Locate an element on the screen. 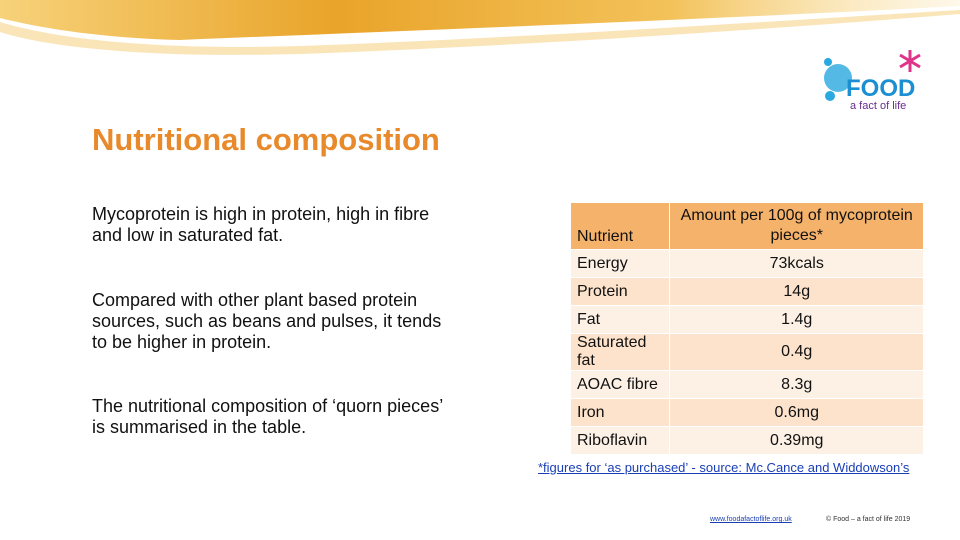 The height and width of the screenshot is (540, 960). header-cell: Amount per 100g of mycoprotein pieces* is located at coordinates (796, 226).